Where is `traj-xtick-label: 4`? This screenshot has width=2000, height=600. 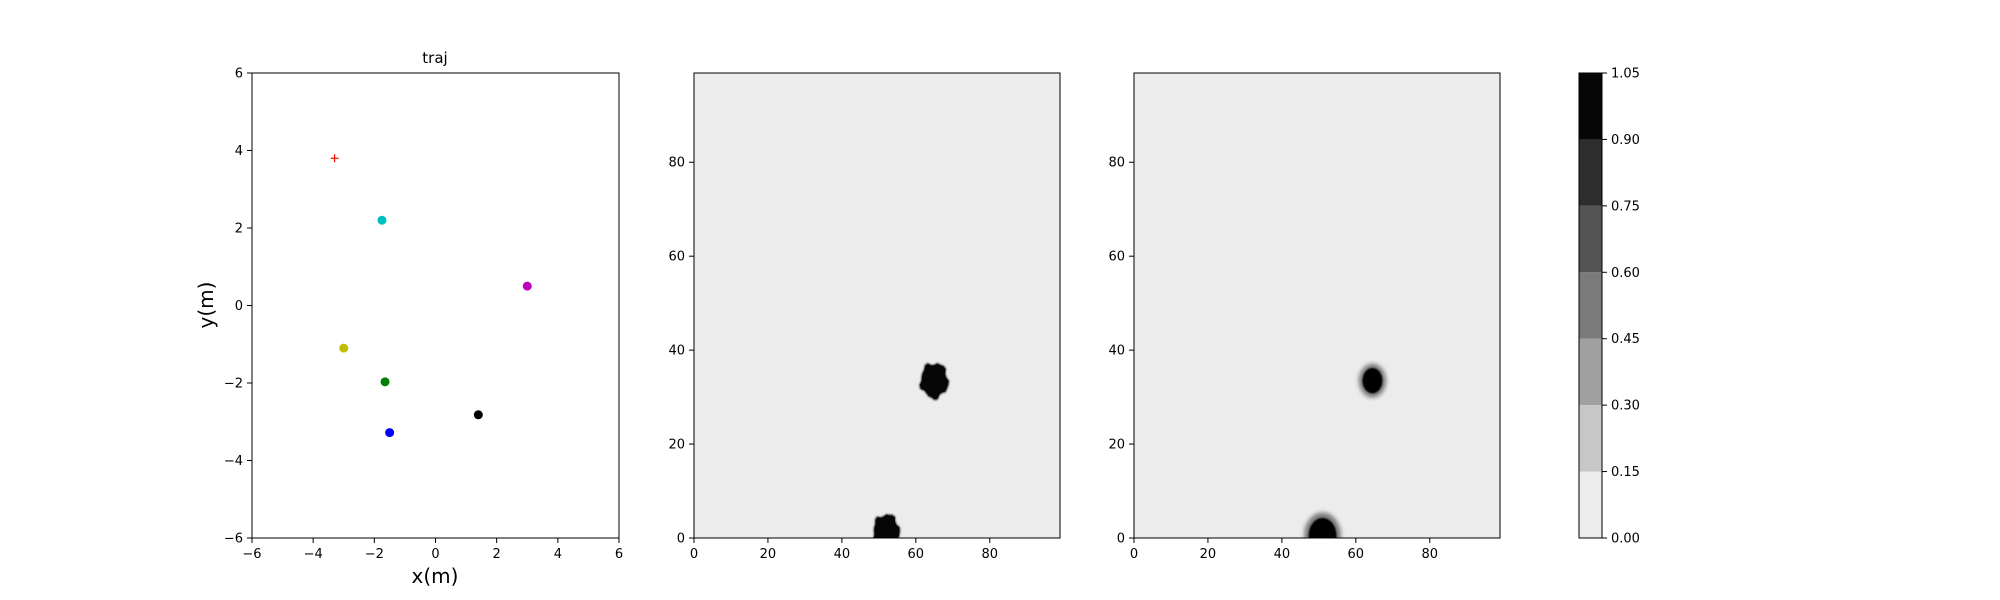 traj-xtick-label: 4 is located at coordinates (558, 554).